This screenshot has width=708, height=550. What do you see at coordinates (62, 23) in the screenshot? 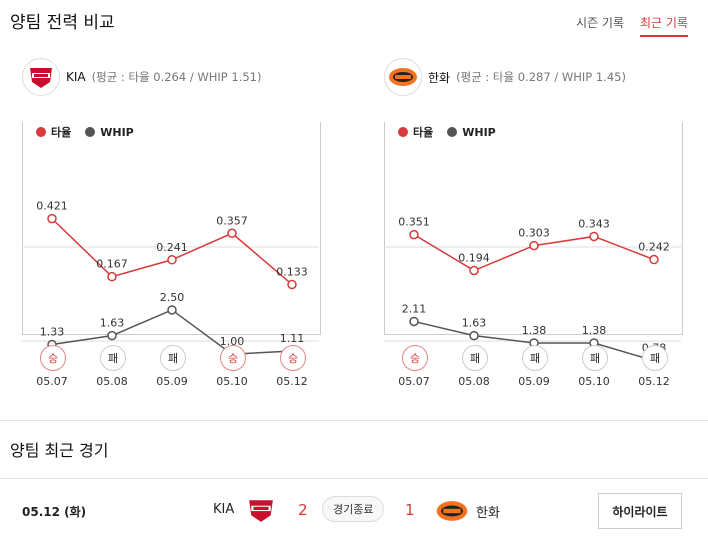
I see `page-title: 양팀 전력 비교` at bounding box center [62, 23].